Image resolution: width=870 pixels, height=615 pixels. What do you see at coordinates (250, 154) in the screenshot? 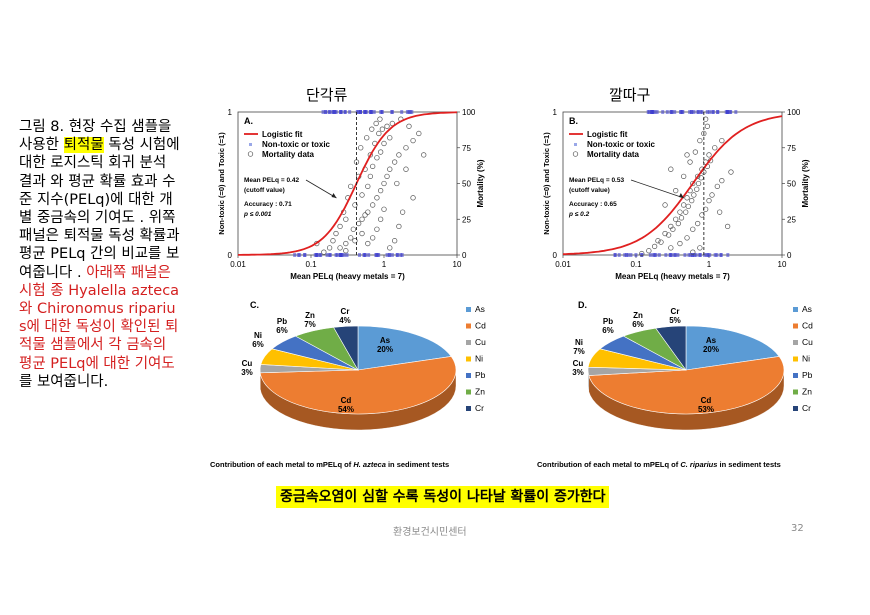
I see `legend-mortality-swatch` at bounding box center [250, 154].